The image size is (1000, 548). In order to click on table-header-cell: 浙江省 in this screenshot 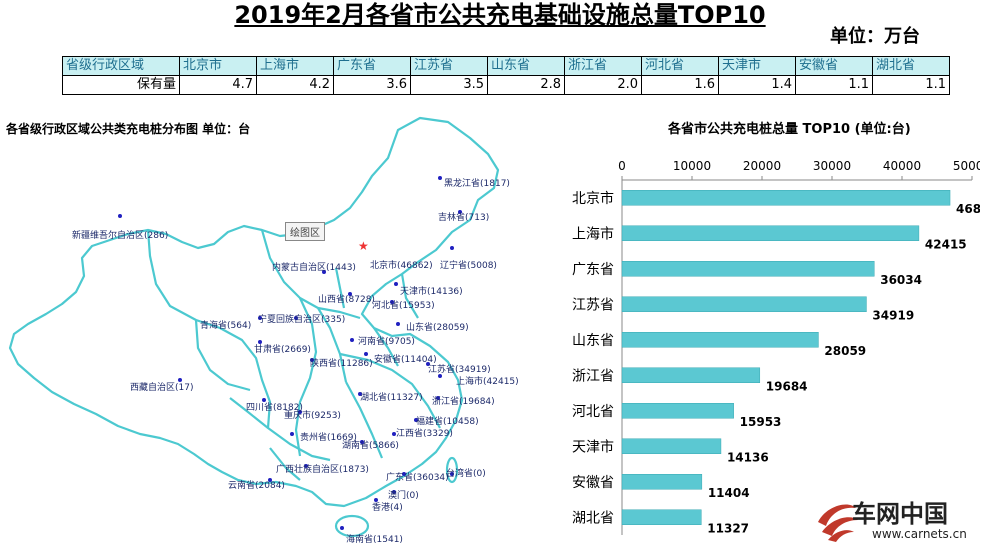, I will do `click(603, 66)`.